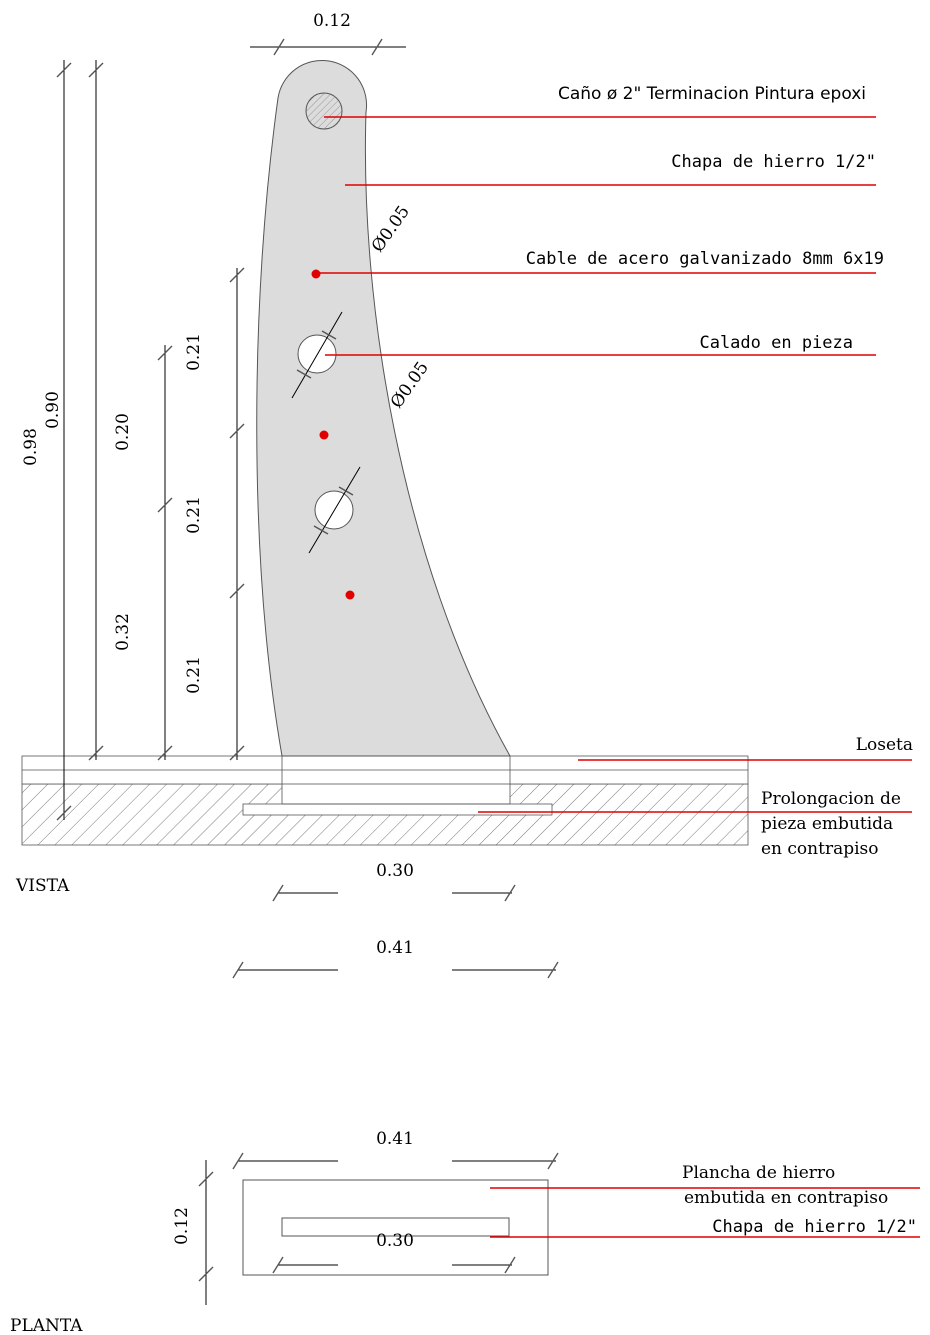 The image size is (930, 1335). What do you see at coordinates (884, 745) in the screenshot?
I see `label-tile: Loseta` at bounding box center [884, 745].